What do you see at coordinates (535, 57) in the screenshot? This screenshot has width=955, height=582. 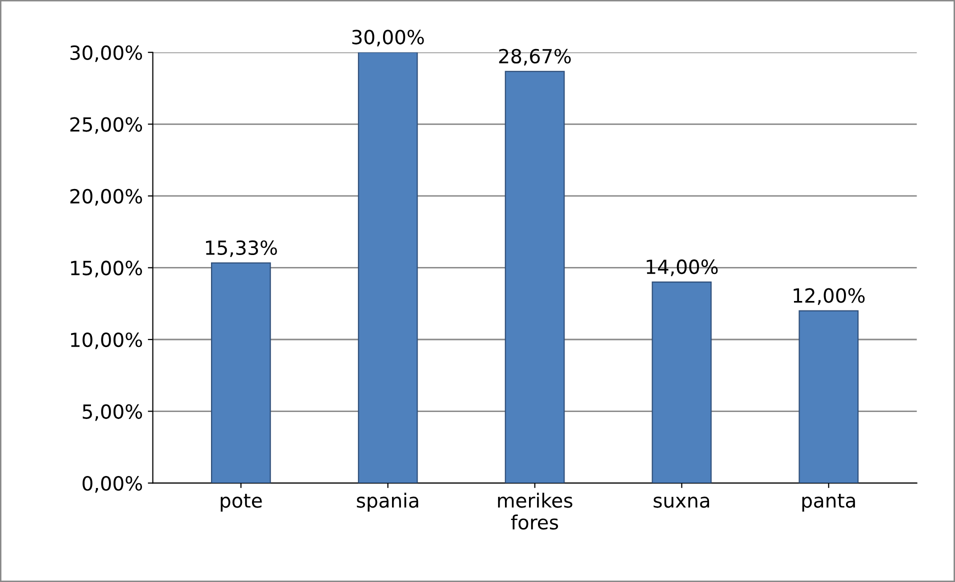 I see `data-label: 28,67%` at bounding box center [535, 57].